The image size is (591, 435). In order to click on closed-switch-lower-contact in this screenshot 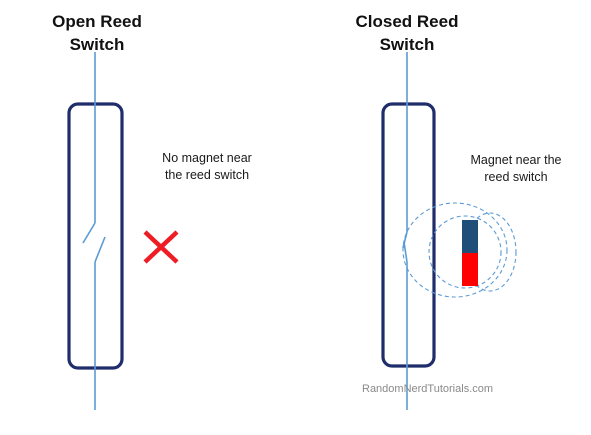, I will do `click(405, 252)`.